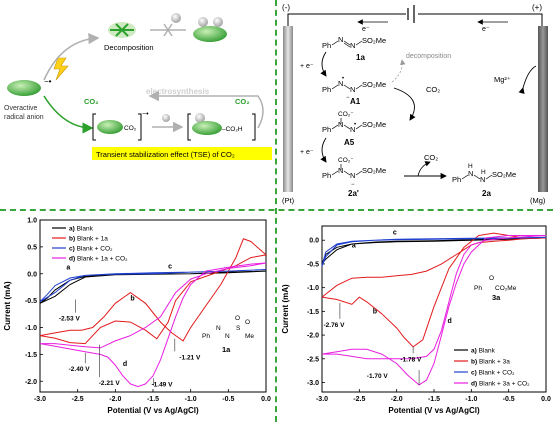 This screenshot has height=422, width=553. I want to click on plus-e-label-1: + e⁻, so click(307, 66).